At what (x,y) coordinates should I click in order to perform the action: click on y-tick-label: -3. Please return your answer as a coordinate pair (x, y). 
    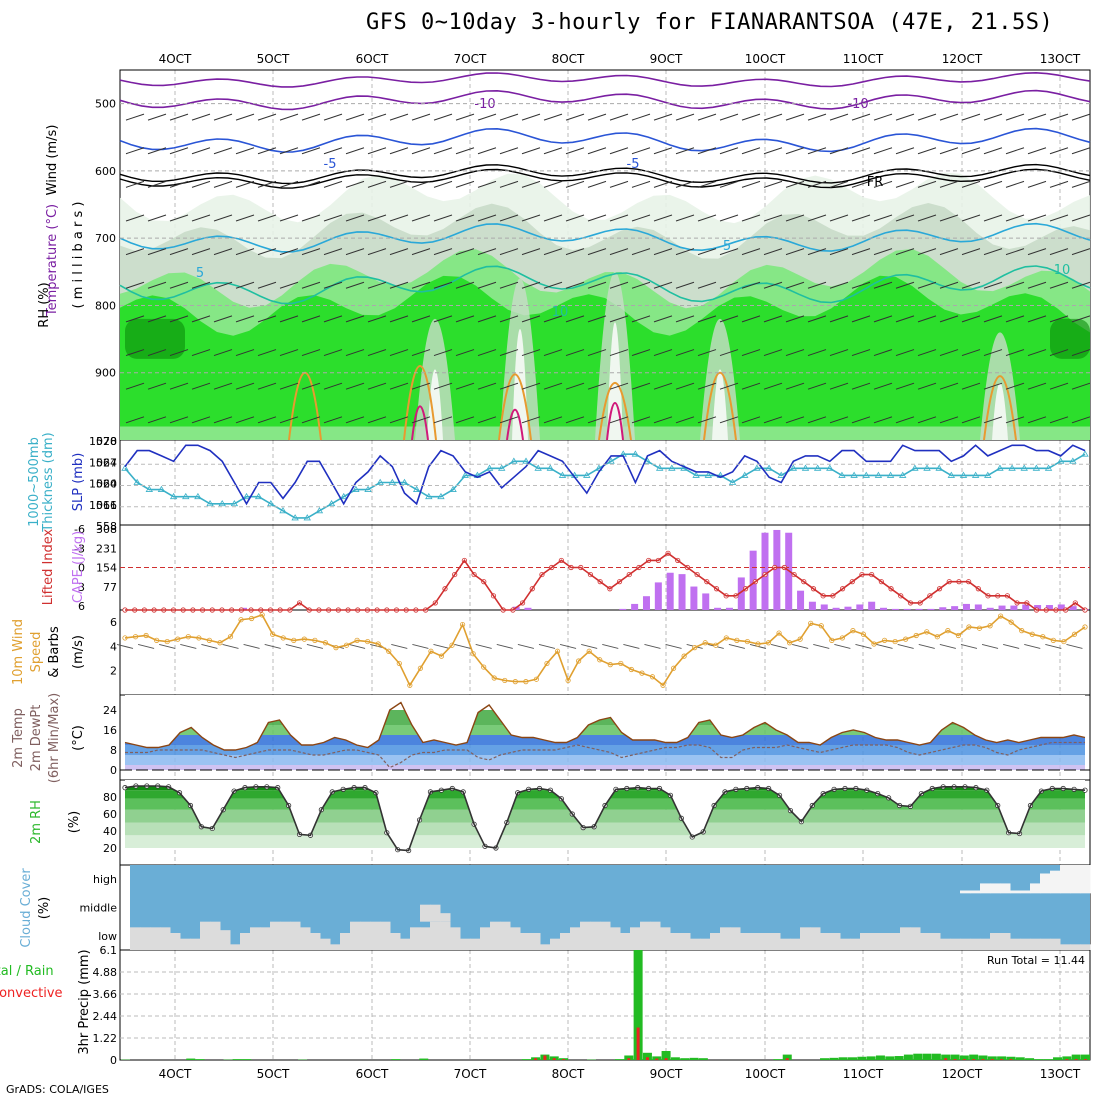
    Looking at the image, I should click on (79, 548).